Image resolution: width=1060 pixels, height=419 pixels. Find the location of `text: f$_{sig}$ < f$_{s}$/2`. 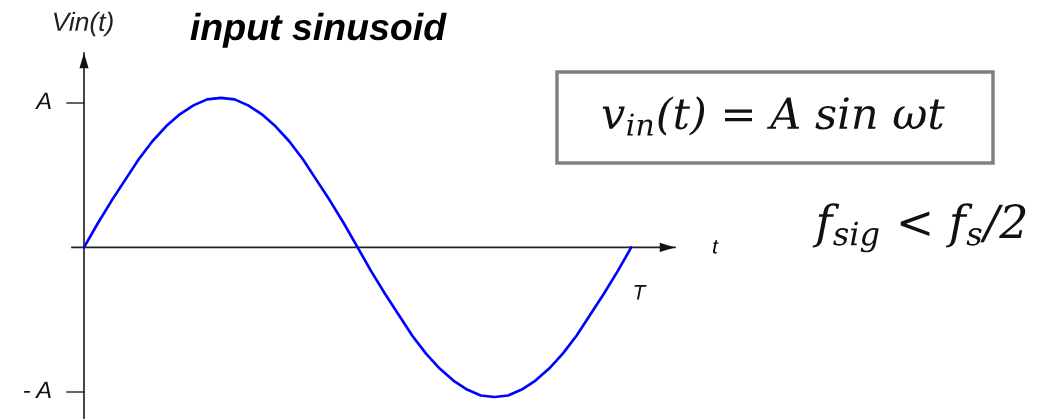

text: f$_{sig}$ < f$_{s}$/2 is located at coordinates (919, 228).